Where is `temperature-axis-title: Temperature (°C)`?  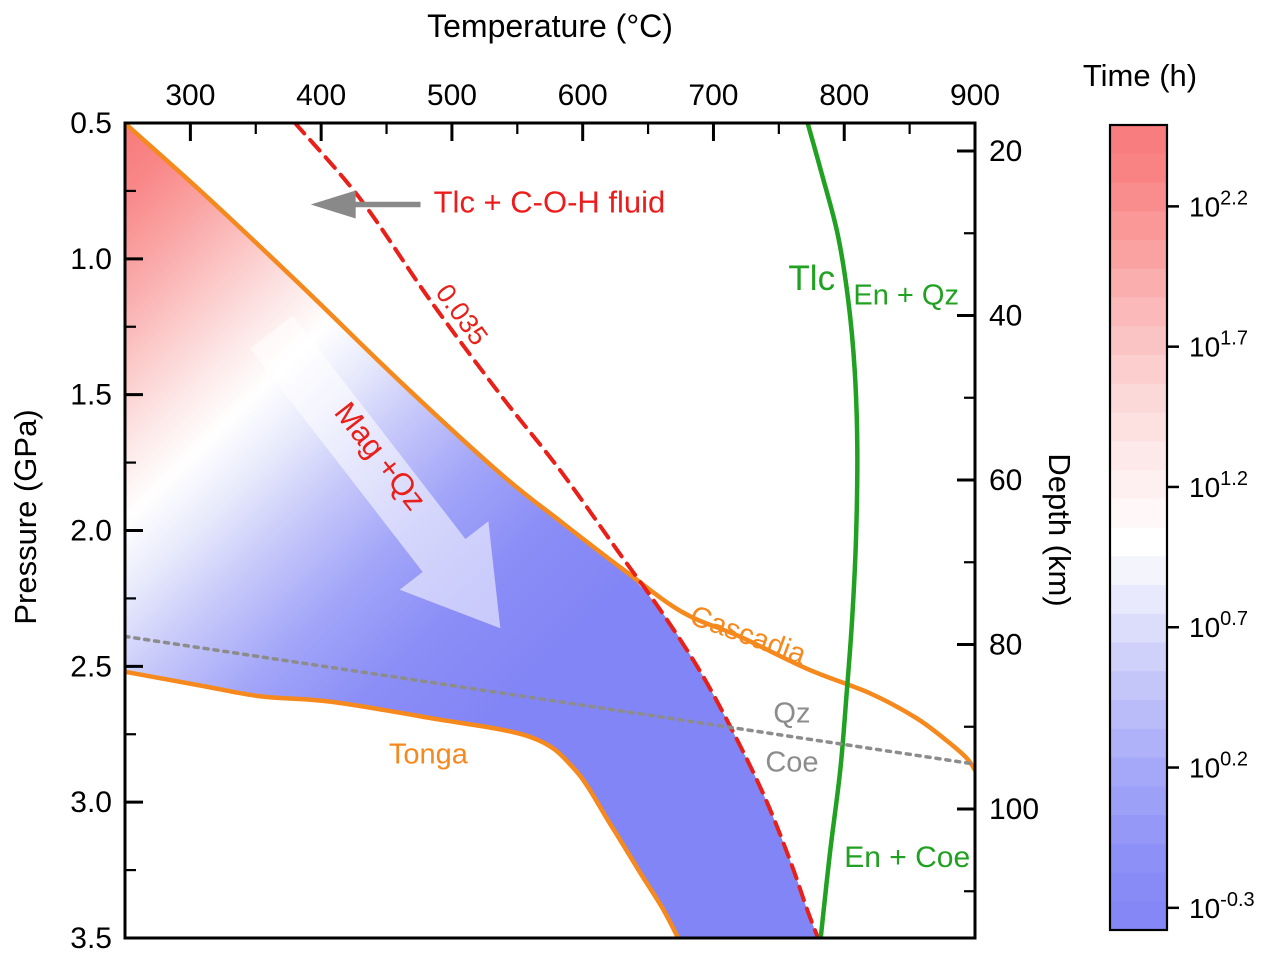
temperature-axis-title: Temperature (°C) is located at coordinates (550, 26).